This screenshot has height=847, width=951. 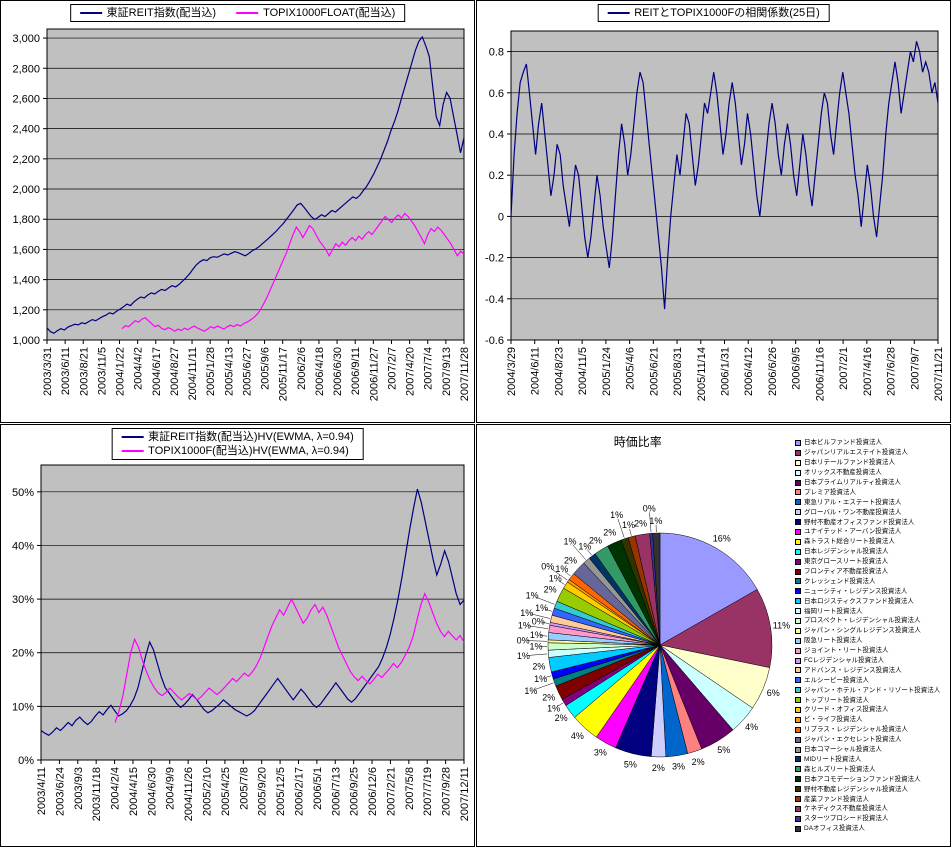 I want to click on svg-text: 2004/4/15, so click(x=134, y=791).